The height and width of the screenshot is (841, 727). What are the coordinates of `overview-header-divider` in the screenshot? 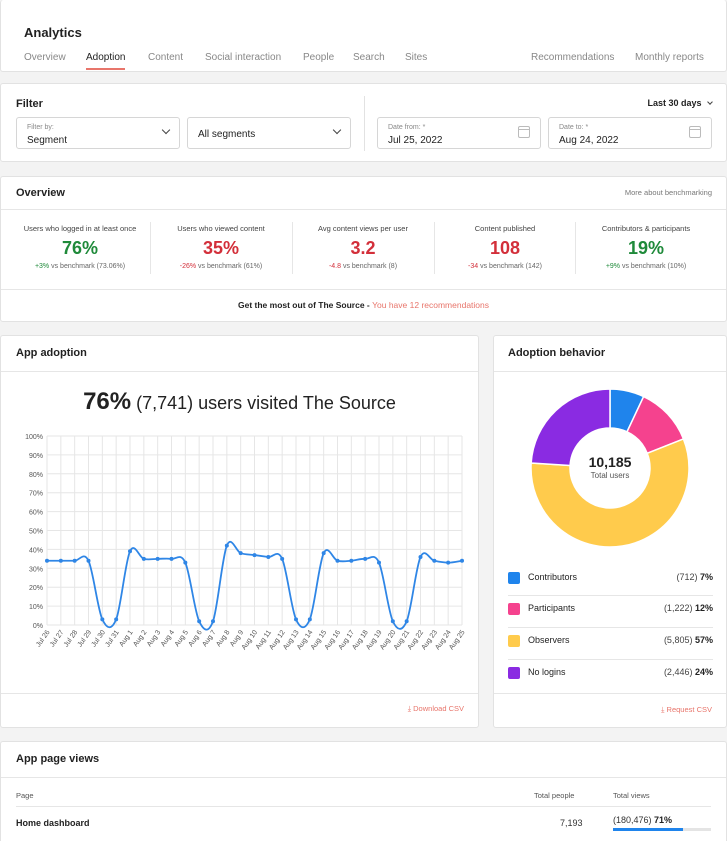 It's located at (363, 209).